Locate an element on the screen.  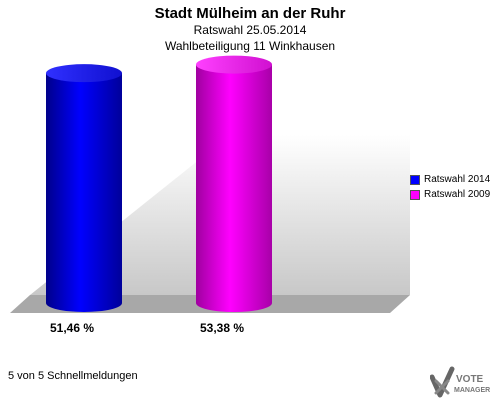
check-cross-icon is located at coordinates (442, 382).